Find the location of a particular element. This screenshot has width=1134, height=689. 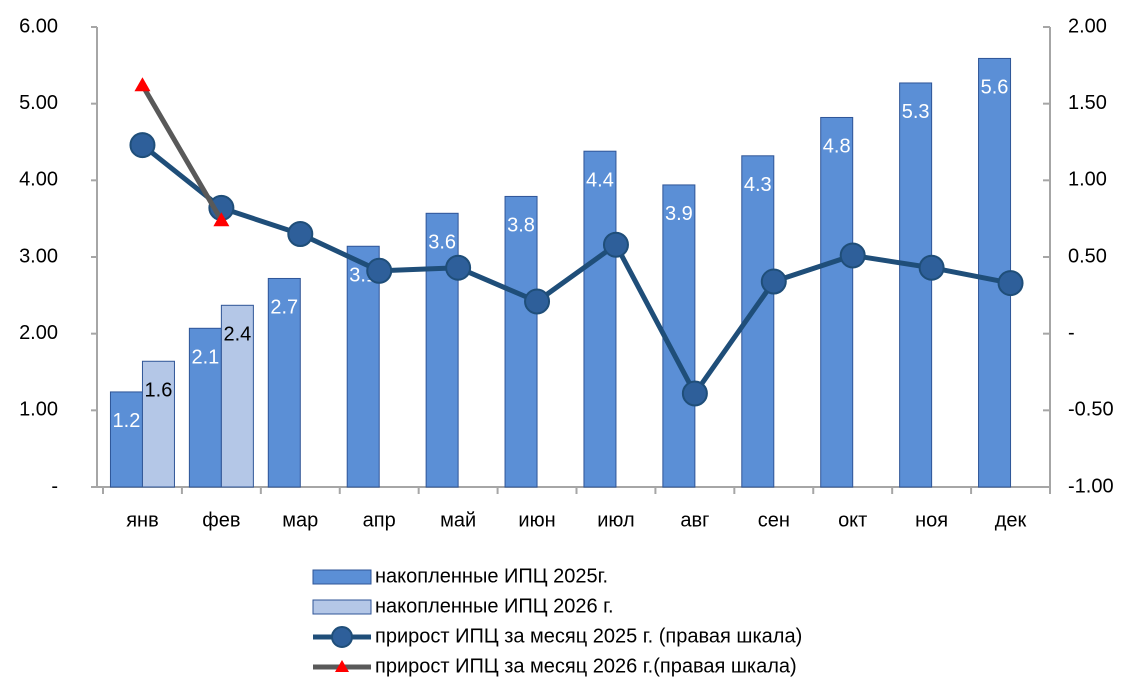

y-tick-label: - is located at coordinates (54, 486).